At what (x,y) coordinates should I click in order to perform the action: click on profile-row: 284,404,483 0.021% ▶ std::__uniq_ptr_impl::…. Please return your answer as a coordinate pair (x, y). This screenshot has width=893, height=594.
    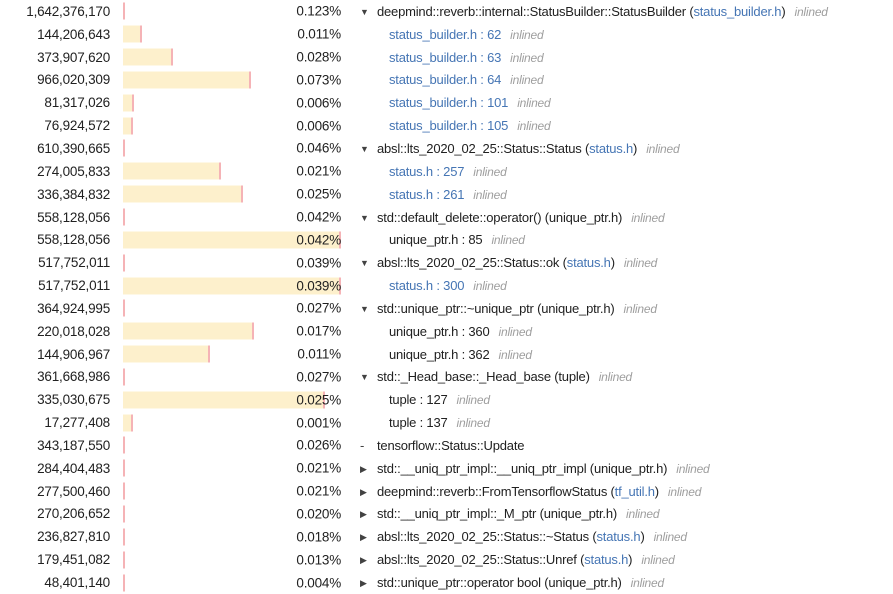
    Looking at the image, I should click on (446, 468).